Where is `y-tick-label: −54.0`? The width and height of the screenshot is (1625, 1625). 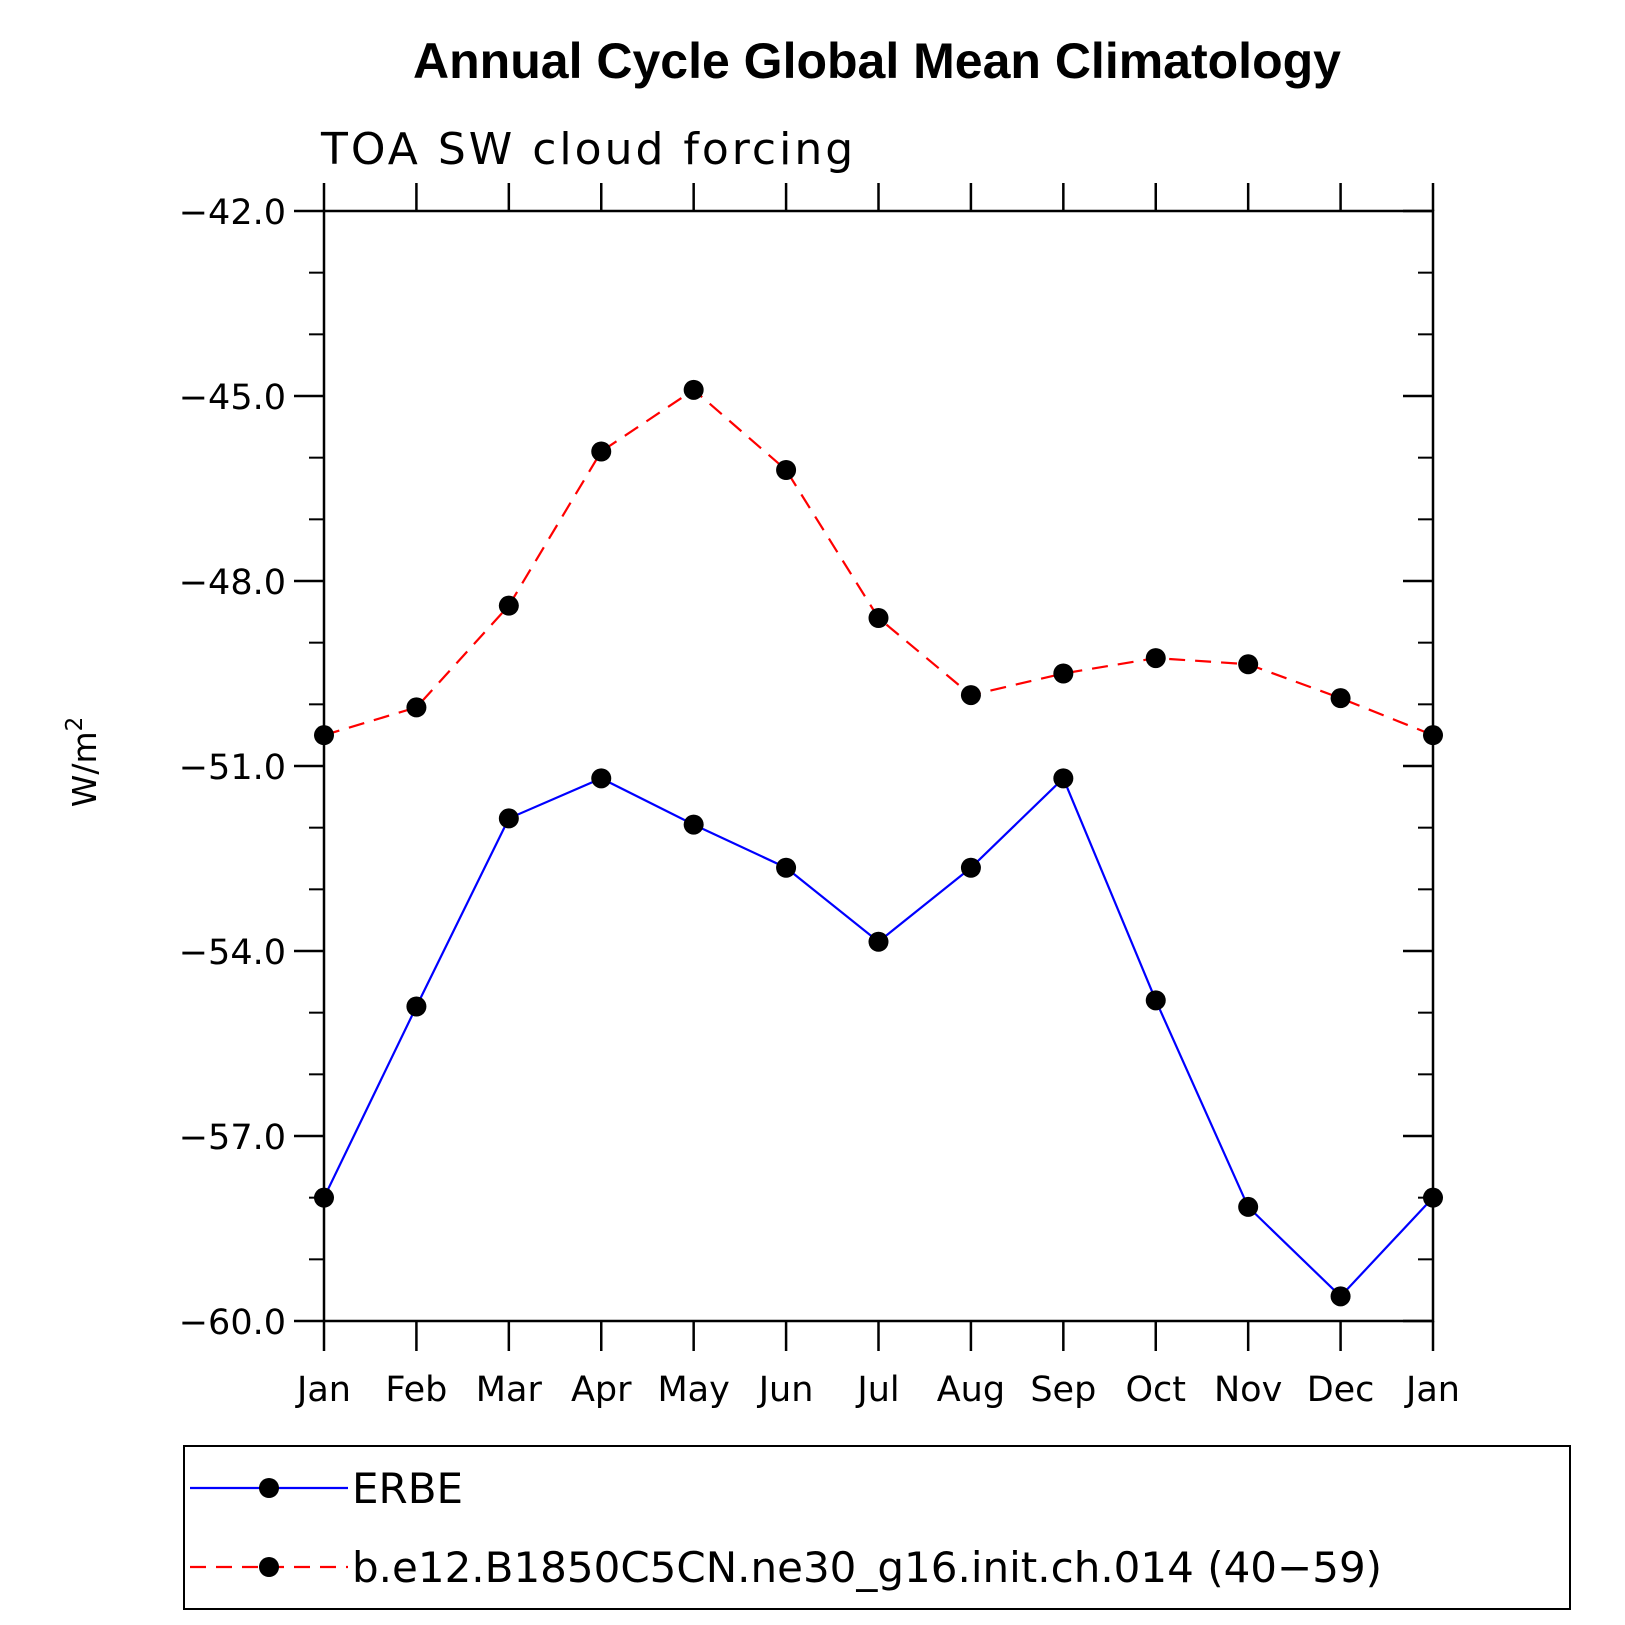
y-tick-label: −54.0 is located at coordinates (232, 953).